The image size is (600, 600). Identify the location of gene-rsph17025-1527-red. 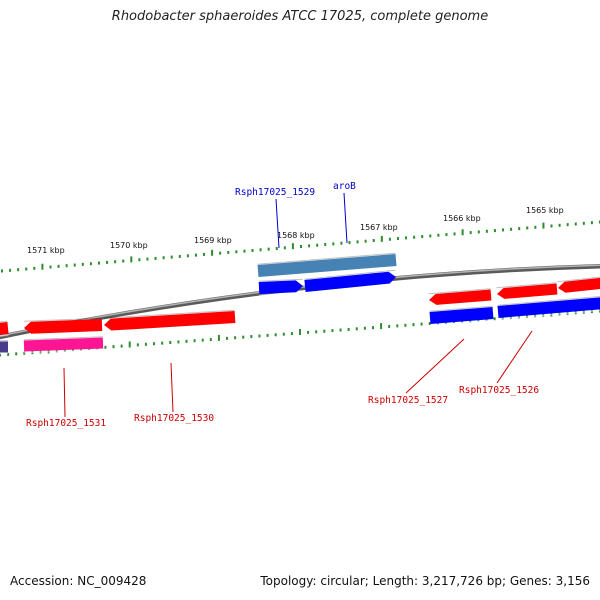
(460, 298).